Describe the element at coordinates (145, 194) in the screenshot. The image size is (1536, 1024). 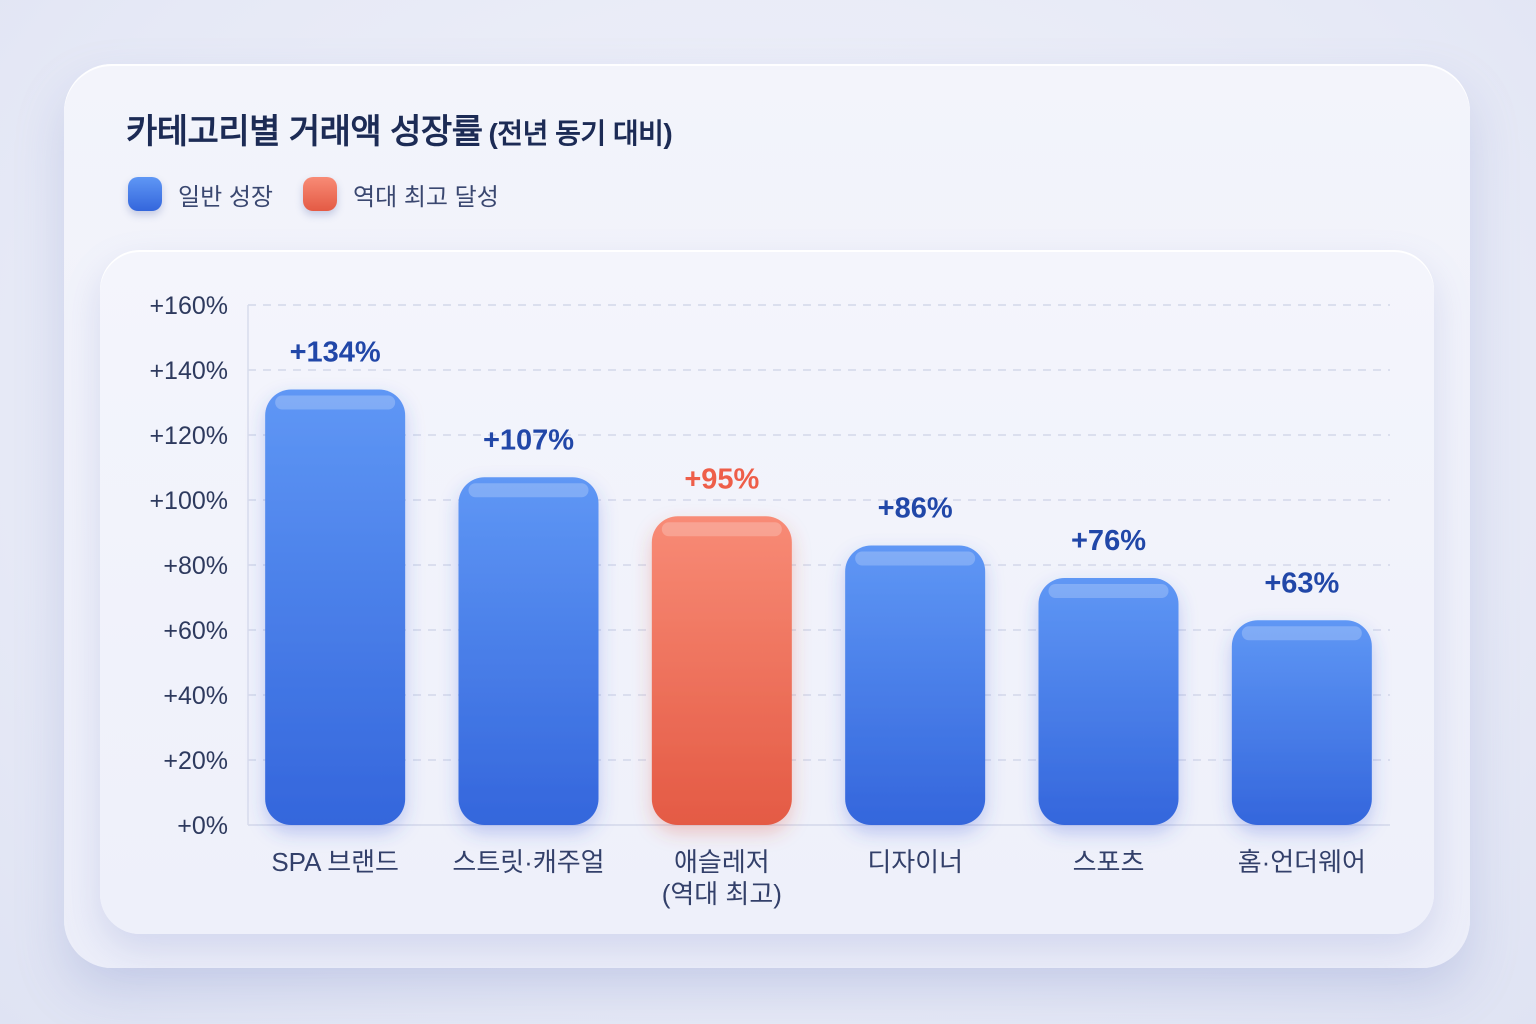
I see `legend-swatch-normal` at that location.